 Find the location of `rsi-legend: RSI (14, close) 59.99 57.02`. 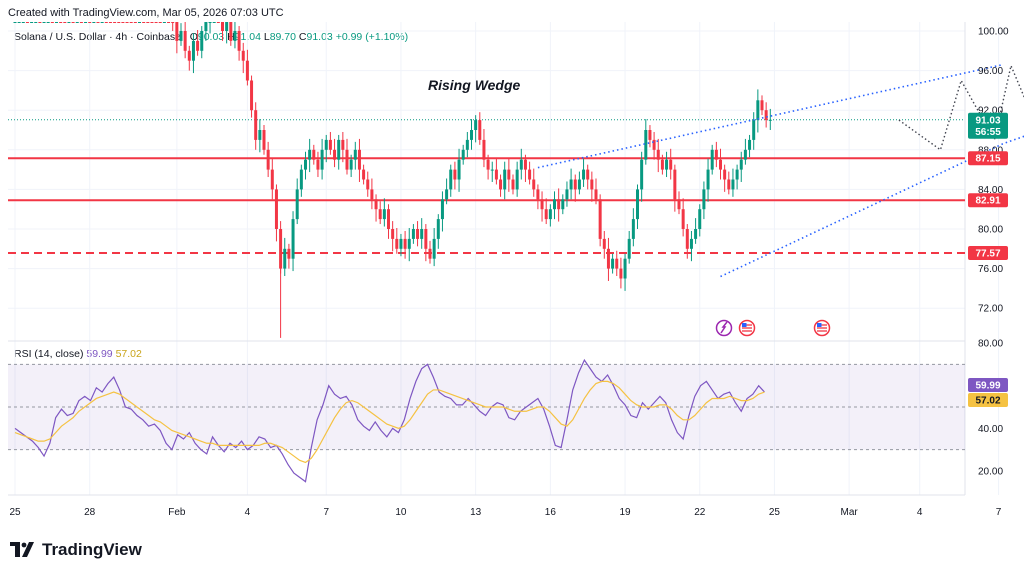

rsi-legend: RSI (14, close) 59.99 57.02 is located at coordinates (78, 354).